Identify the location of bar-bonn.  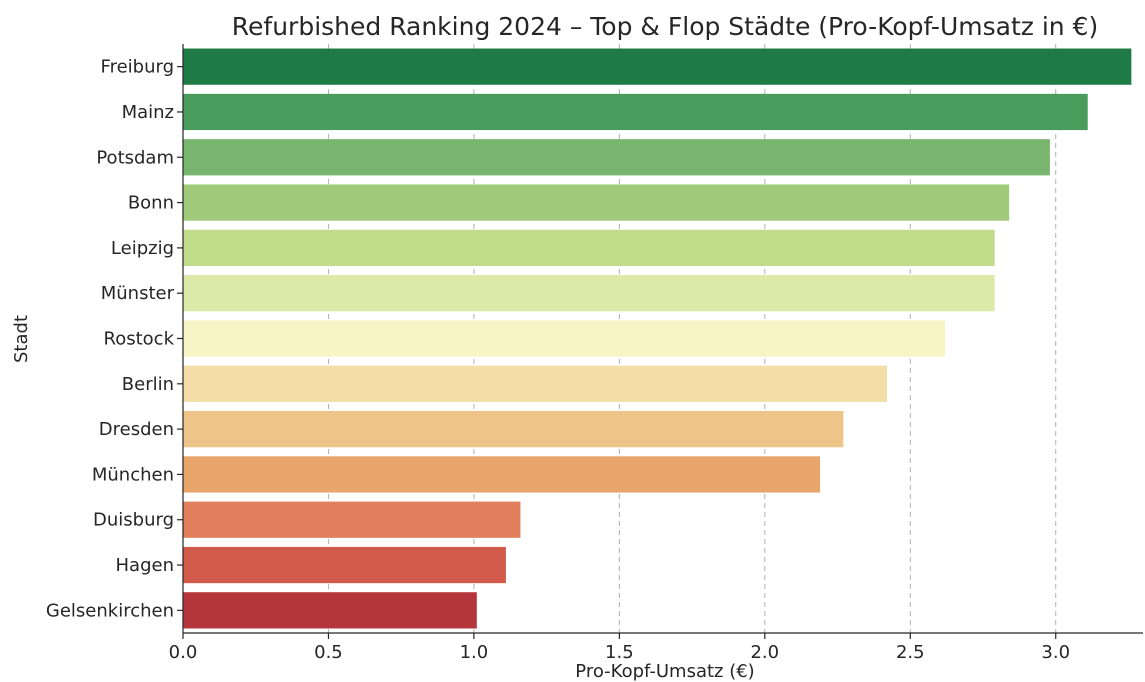
(596, 202).